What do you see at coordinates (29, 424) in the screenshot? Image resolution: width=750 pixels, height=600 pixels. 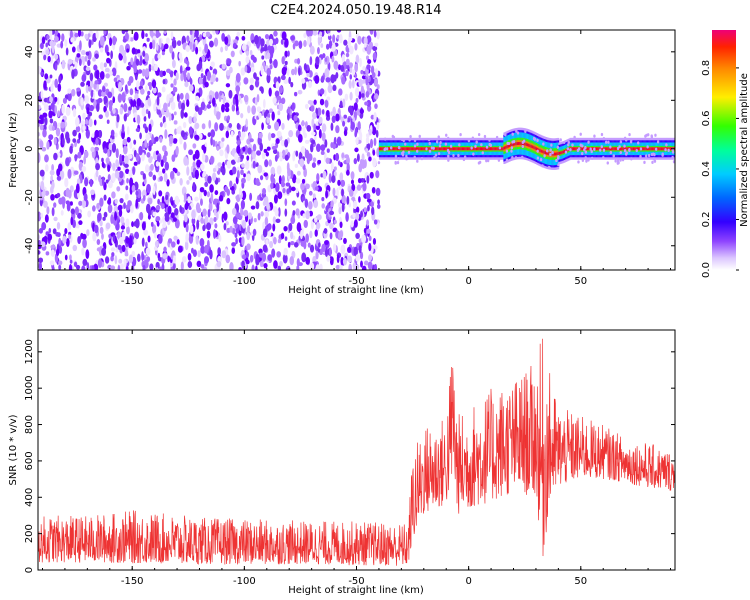 I see `snr-y-tick-label: 800` at bounding box center [29, 424].